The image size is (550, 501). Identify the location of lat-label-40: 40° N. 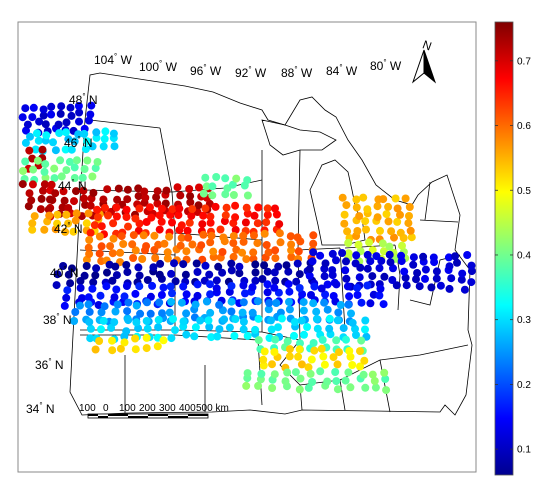
(64, 272).